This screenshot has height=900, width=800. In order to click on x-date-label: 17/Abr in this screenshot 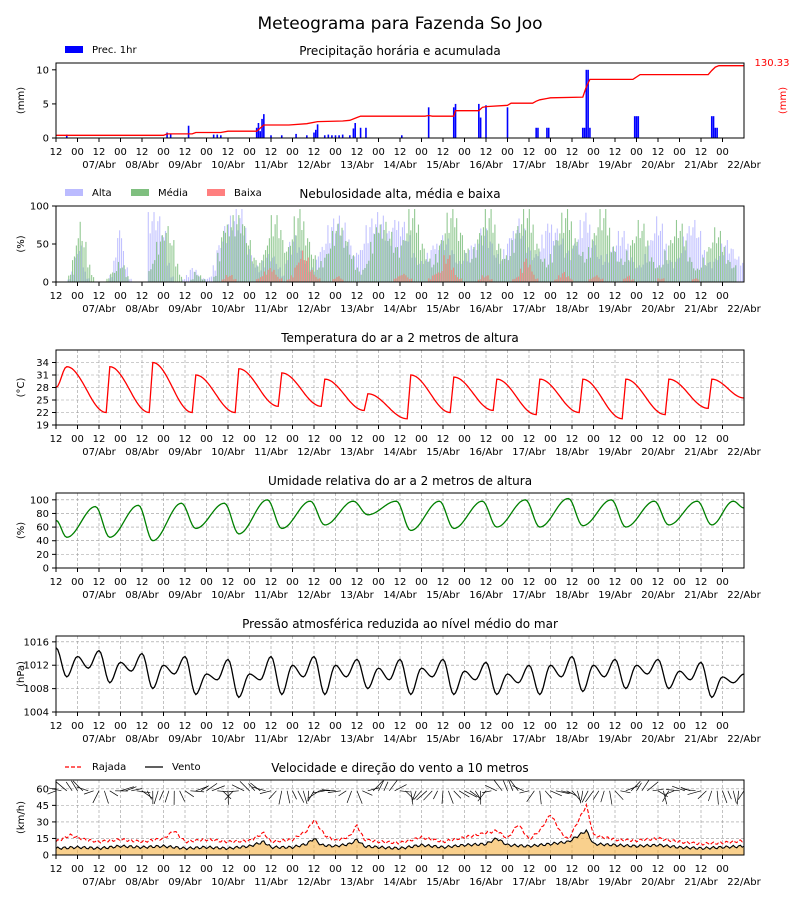, I will do `click(529, 309)`.